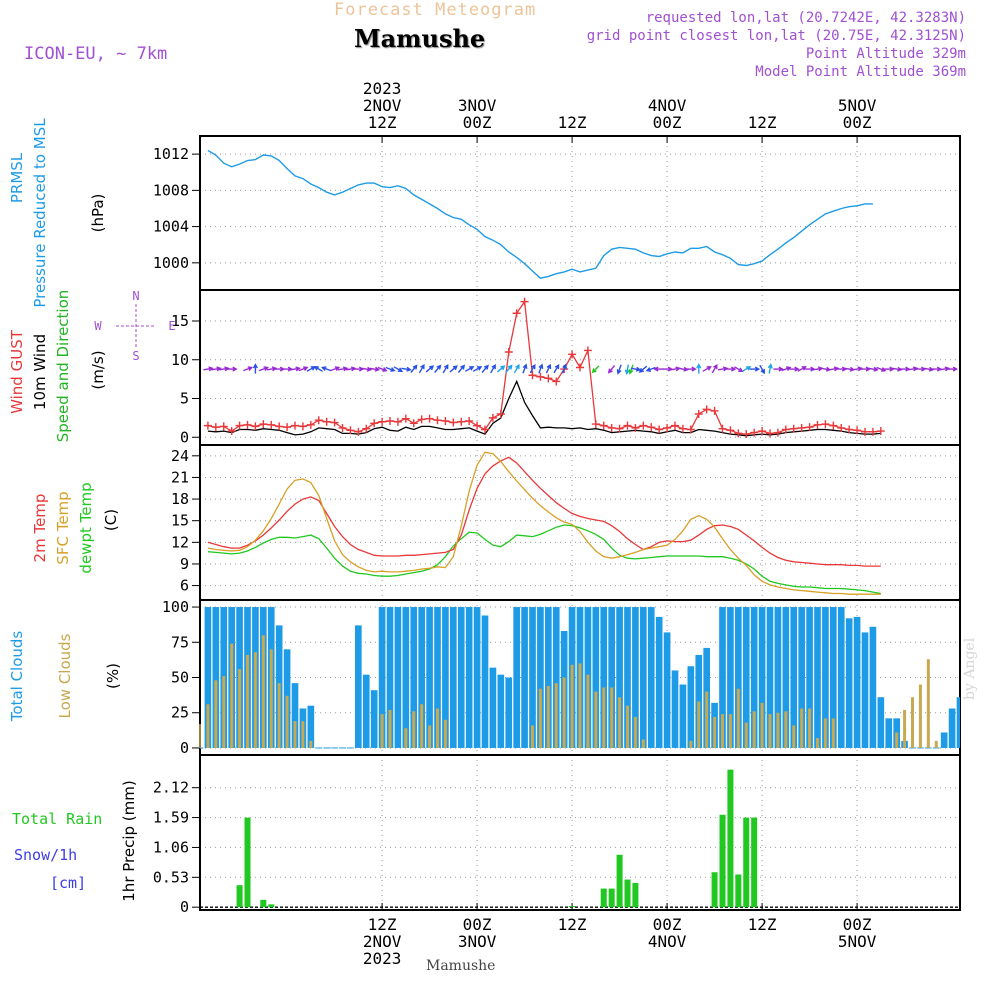  What do you see at coordinates (113, 676) in the screenshot?
I see `clouds-unit-label: (%)` at bounding box center [113, 676].